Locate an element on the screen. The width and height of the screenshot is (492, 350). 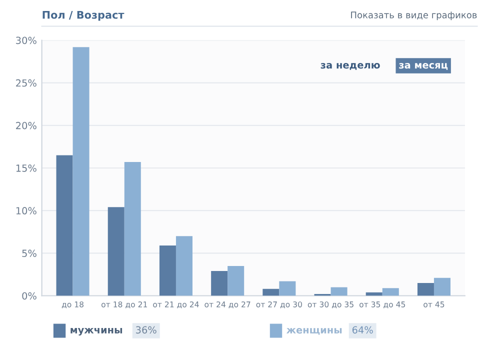
y-tick-label: 20% is located at coordinates (26, 126).